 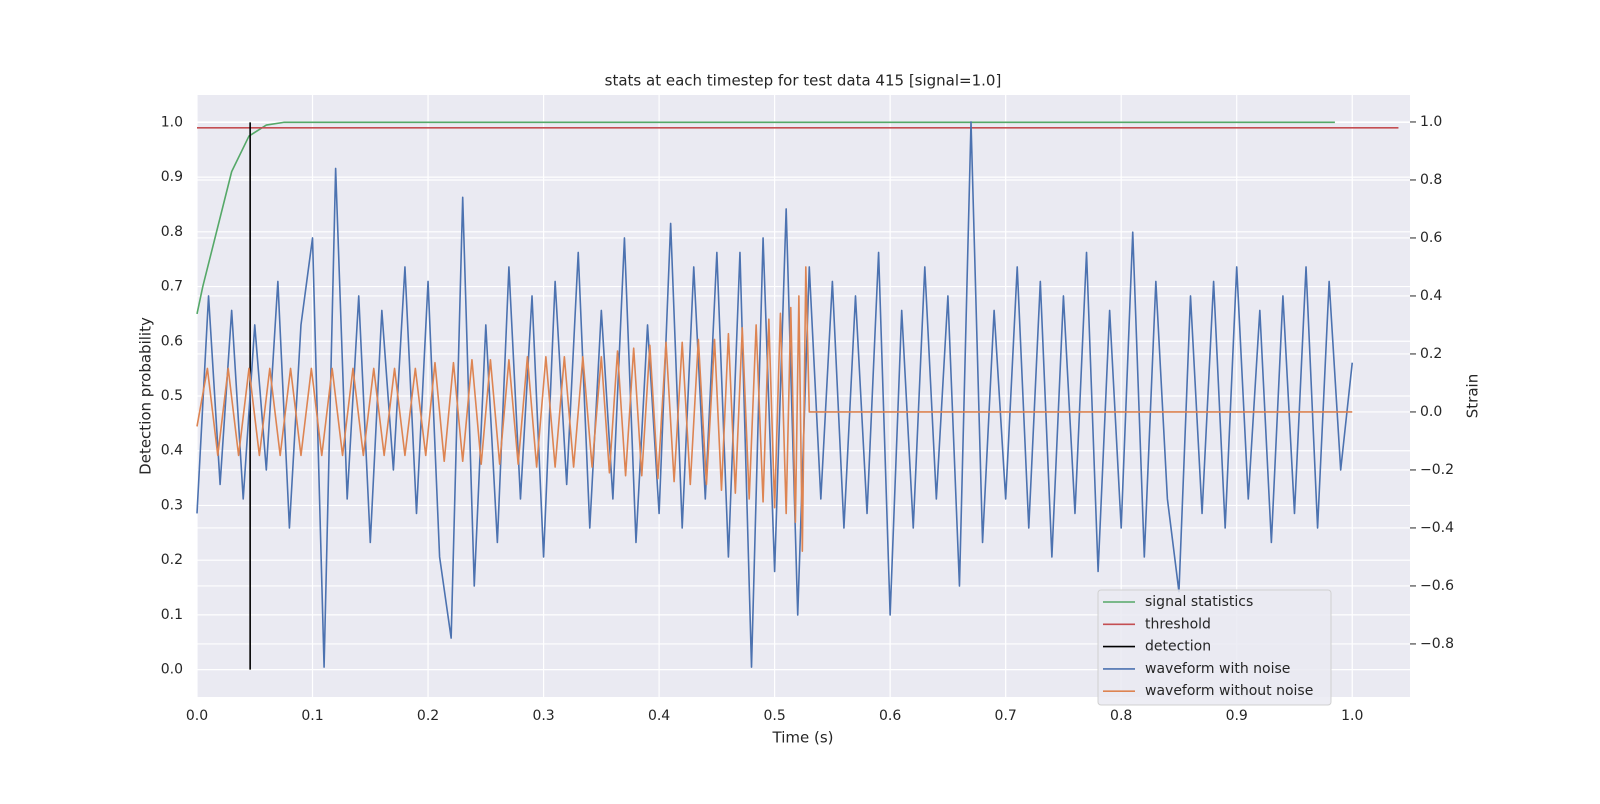 I want to click on y-tick-label: 0.0, so click(x=172, y=670).